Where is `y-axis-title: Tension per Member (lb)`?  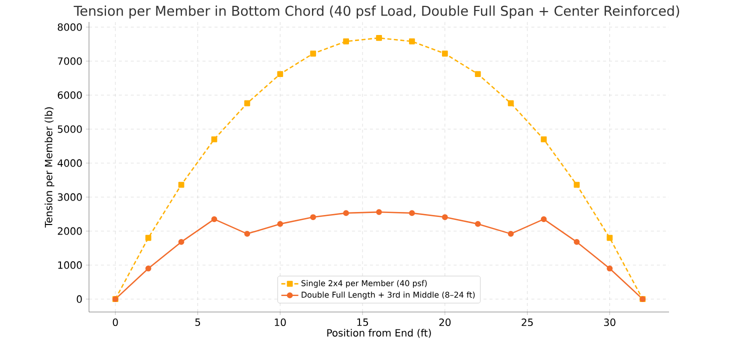 y-axis-title: Tension per Member (lb) is located at coordinates (49, 167).